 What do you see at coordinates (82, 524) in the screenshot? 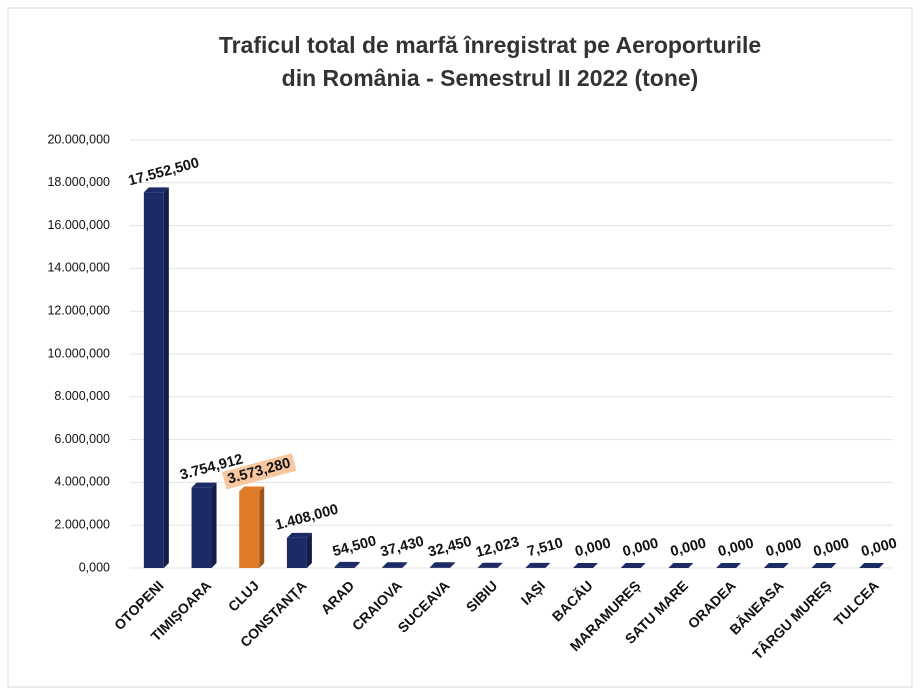
I see `y-tick-label: 2.000,000` at bounding box center [82, 524].